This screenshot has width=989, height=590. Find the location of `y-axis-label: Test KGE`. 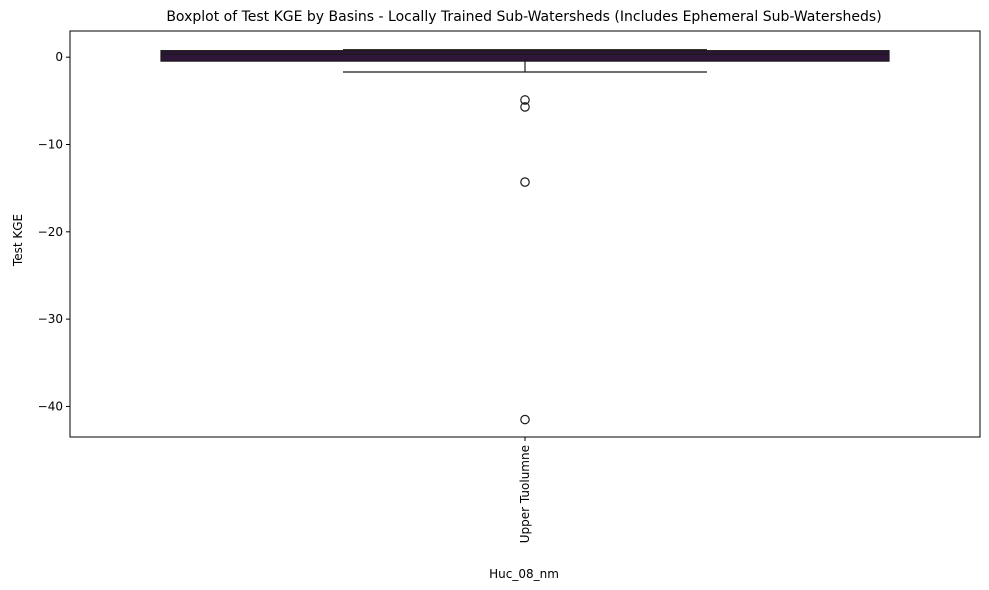

y-axis-label: Test KGE is located at coordinates (18, 240).